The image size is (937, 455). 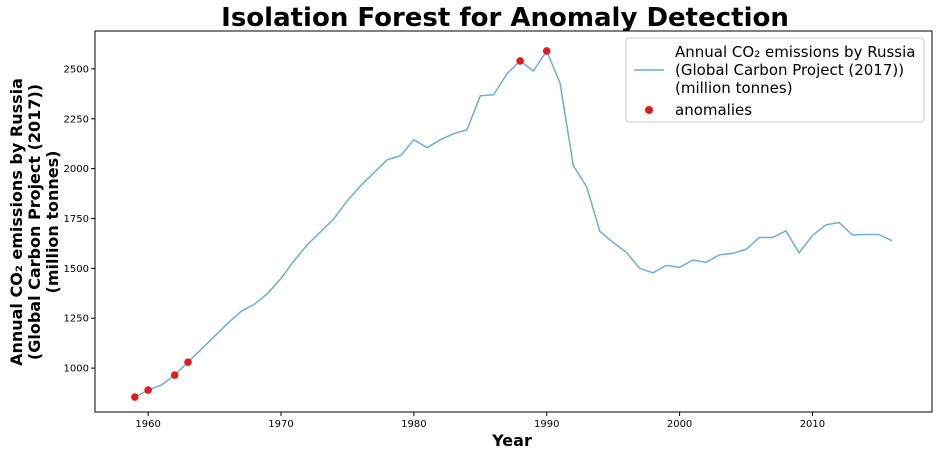 What do you see at coordinates (789, 70) in the screenshot?
I see `legend-label-series-line-2: (Global Carbon Project (2017))` at bounding box center [789, 70].